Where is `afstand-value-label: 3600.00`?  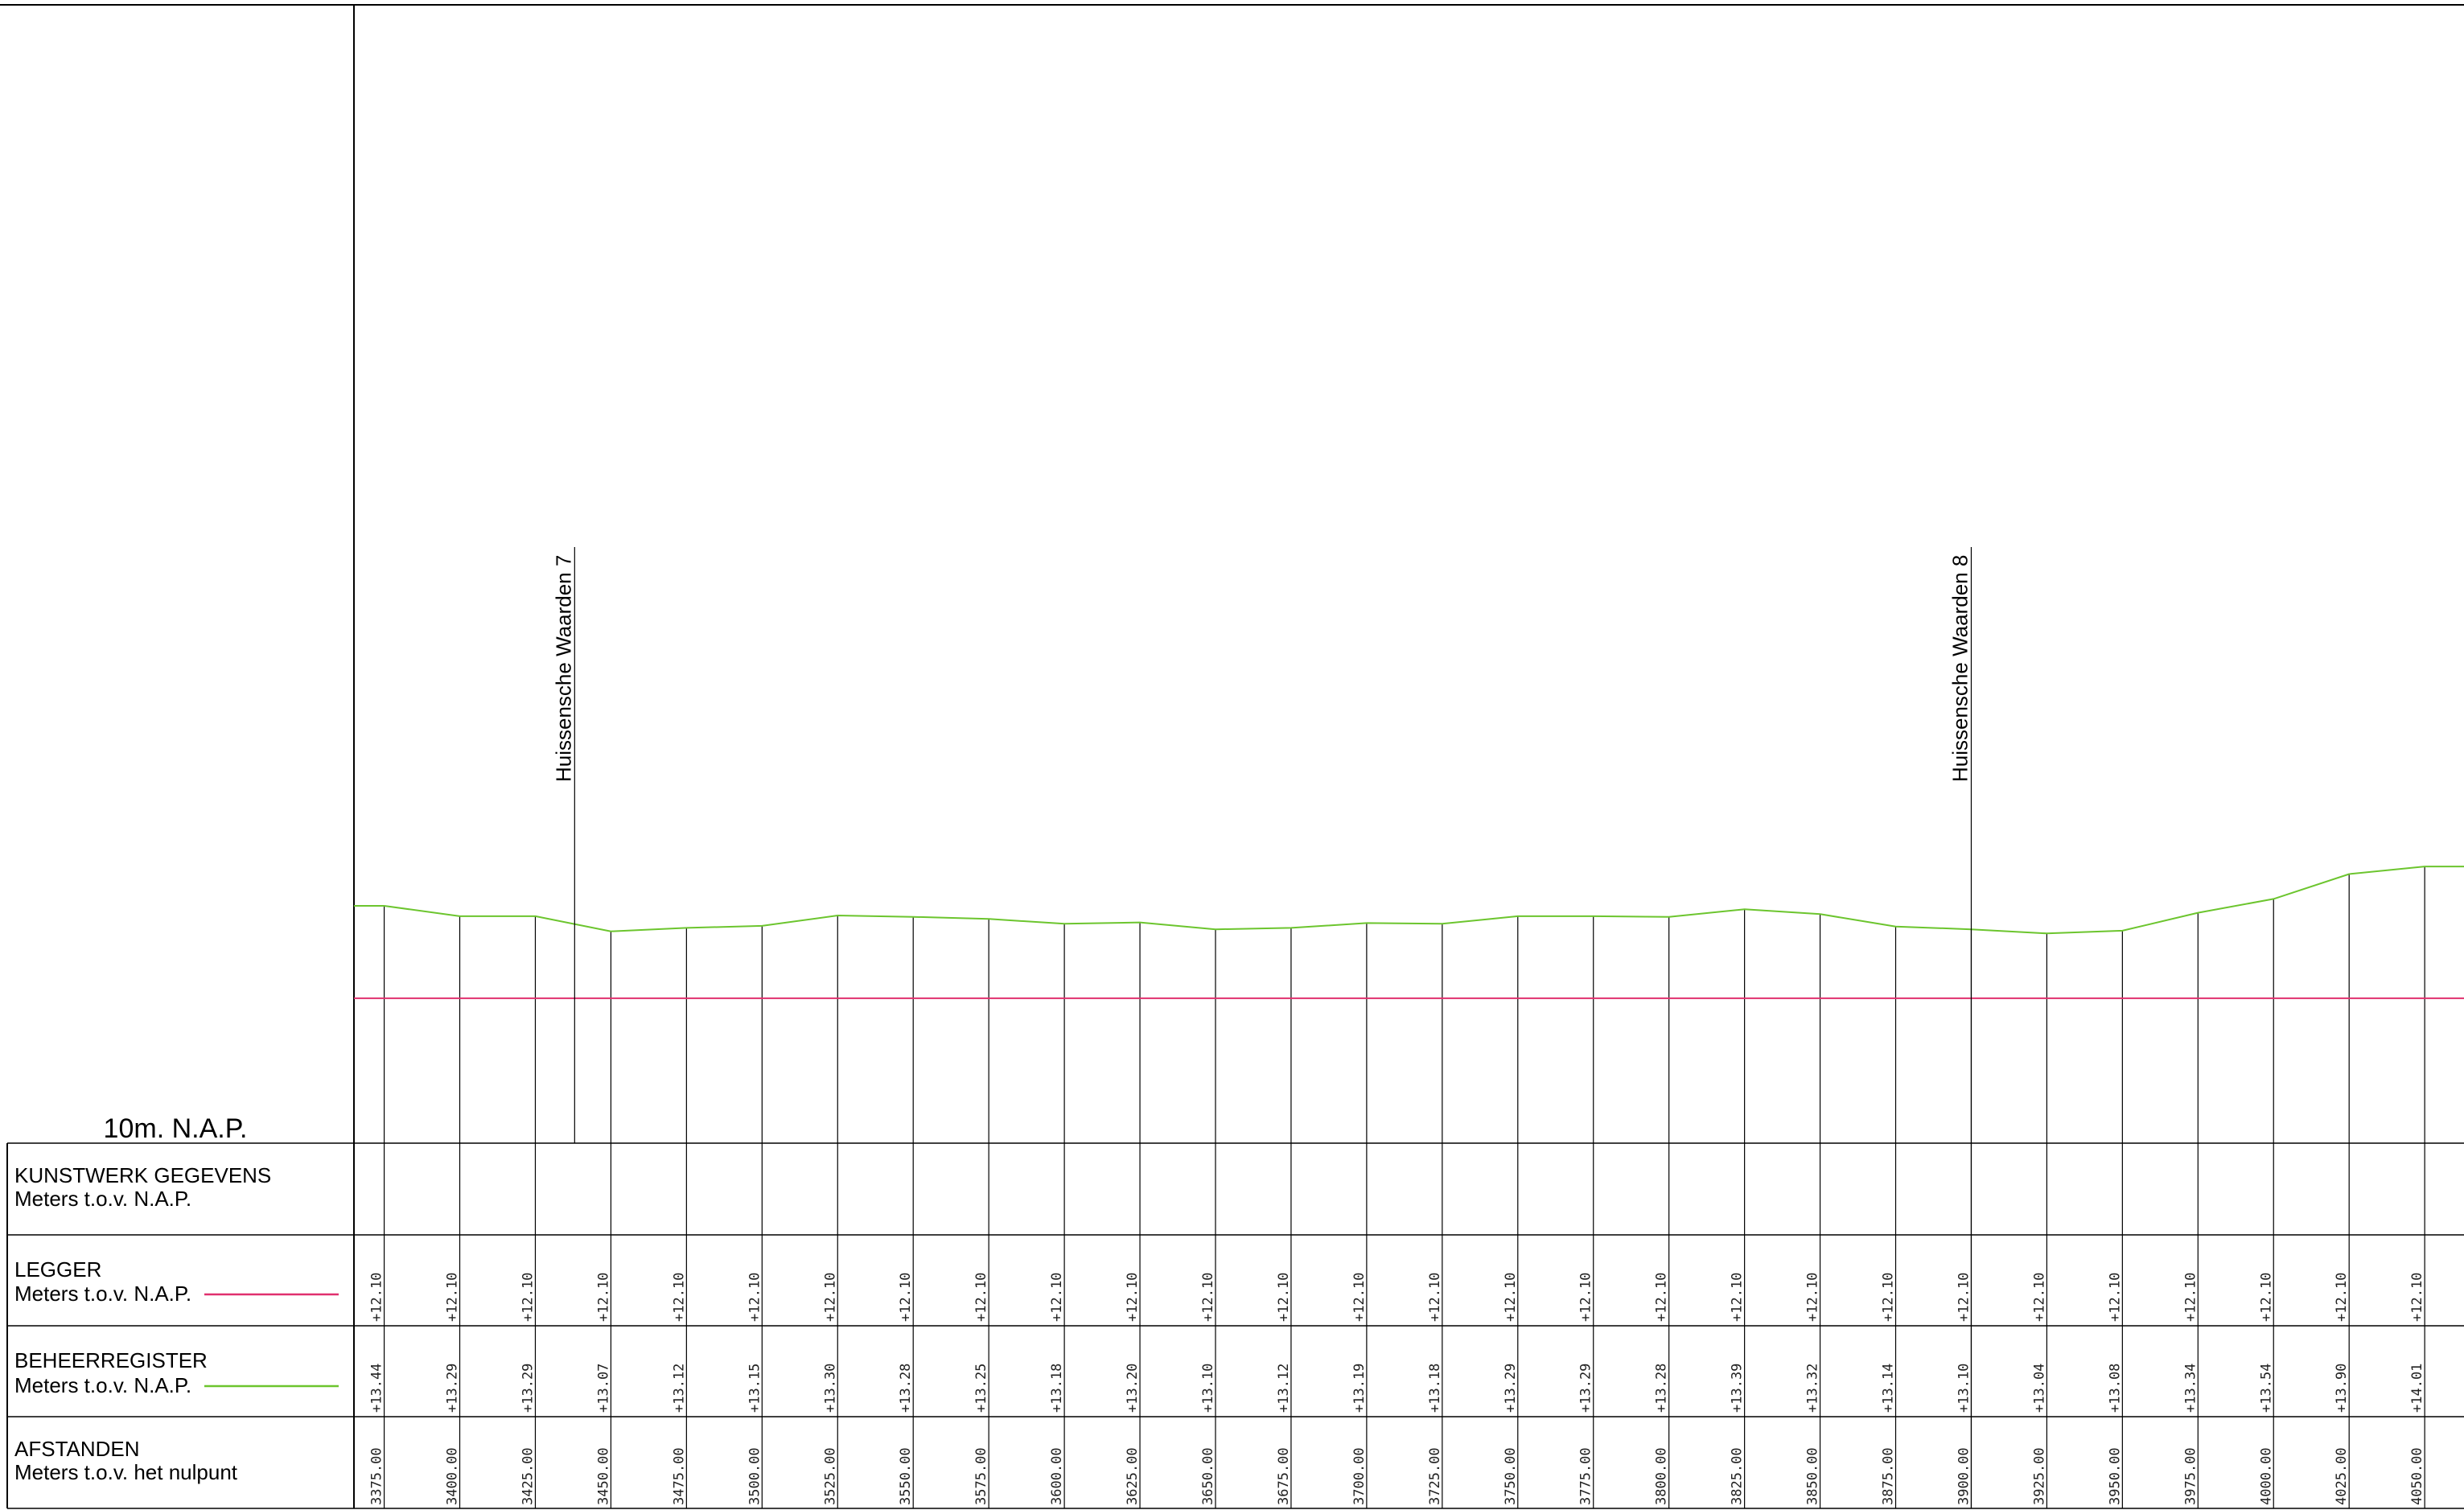 afstand-value-label: 3600.00 is located at coordinates (1057, 1476).